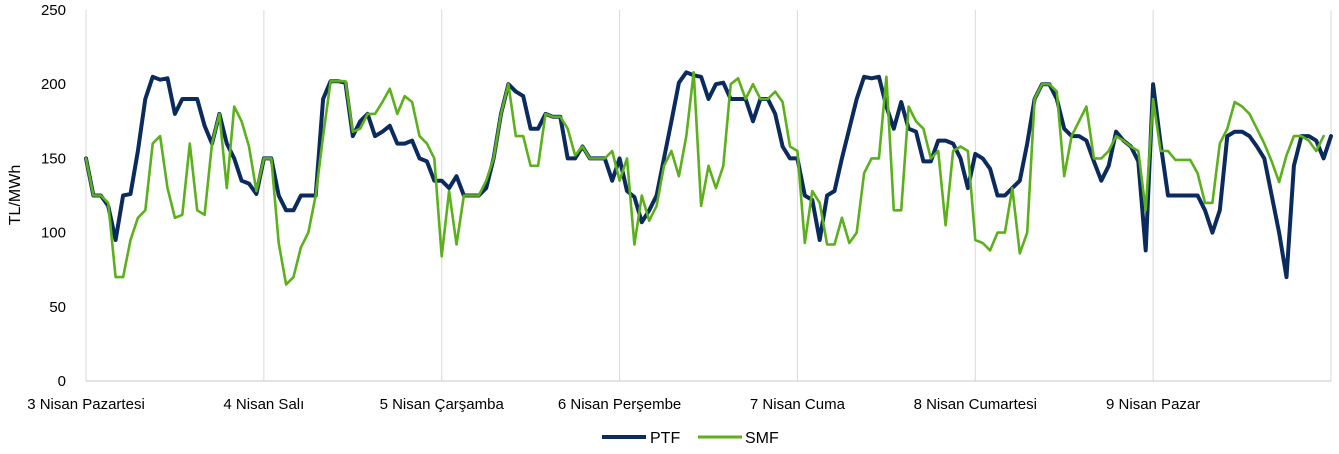  Describe the element at coordinates (619, 404) in the screenshot. I see `x-tick-label: 6 Nisan Perşembe` at that location.